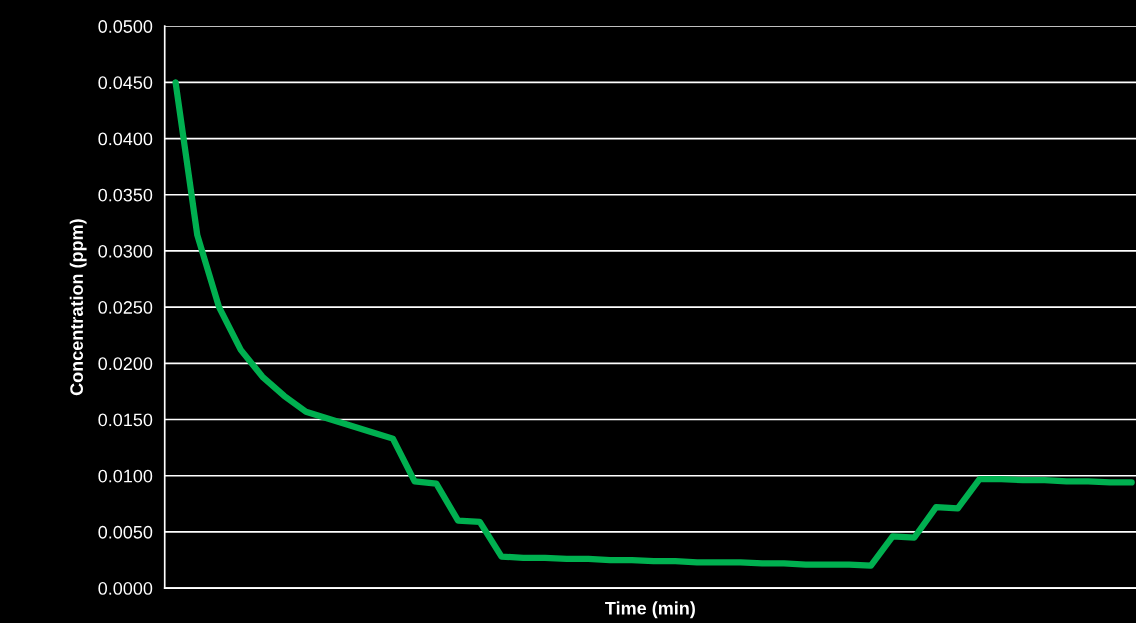 The image size is (1136, 623). Describe the element at coordinates (125, 195) in the screenshot. I see `y-tick-label: 0.0350` at that location.